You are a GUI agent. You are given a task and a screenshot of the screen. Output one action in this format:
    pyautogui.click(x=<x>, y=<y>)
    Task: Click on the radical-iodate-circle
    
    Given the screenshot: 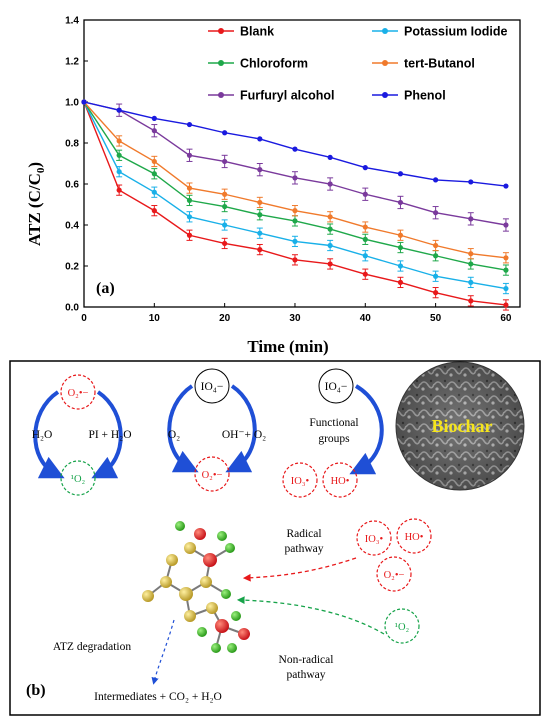 What is the action you would take?
    pyautogui.click(x=374, y=538)
    